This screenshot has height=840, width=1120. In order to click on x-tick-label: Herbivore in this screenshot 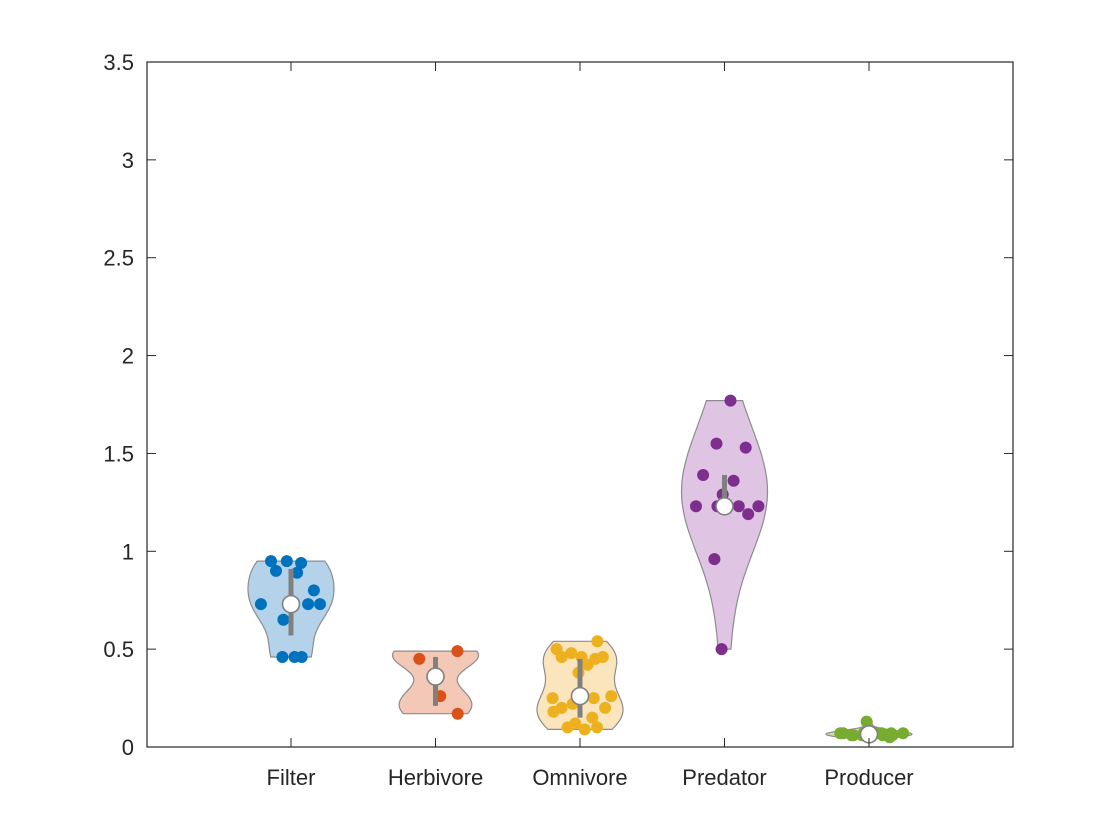, I will do `click(435, 777)`.